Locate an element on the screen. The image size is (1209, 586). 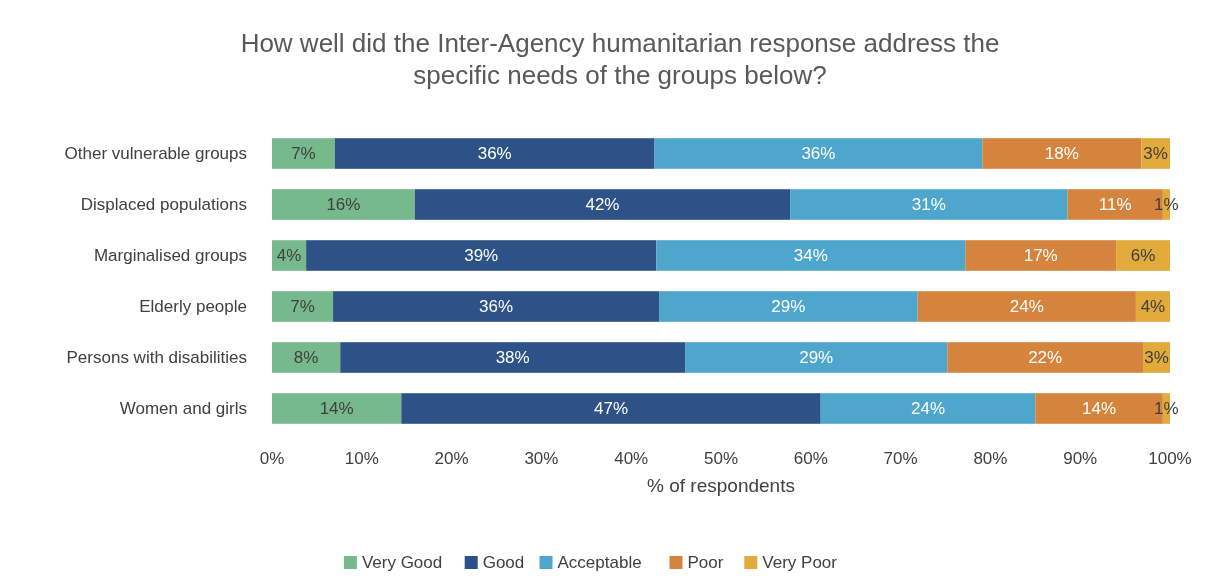
chart-title: How well did the Inter-Agency humanitarian response address the specific needs of the groups below? is located at coordinates (620, 59).